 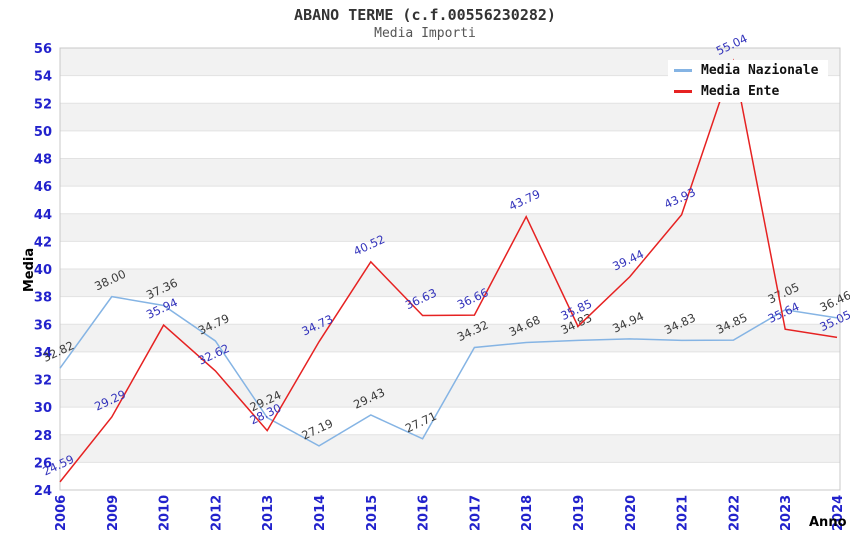 What do you see at coordinates (43, 325) in the screenshot?
I see `y-tick-label: 36` at bounding box center [43, 325].